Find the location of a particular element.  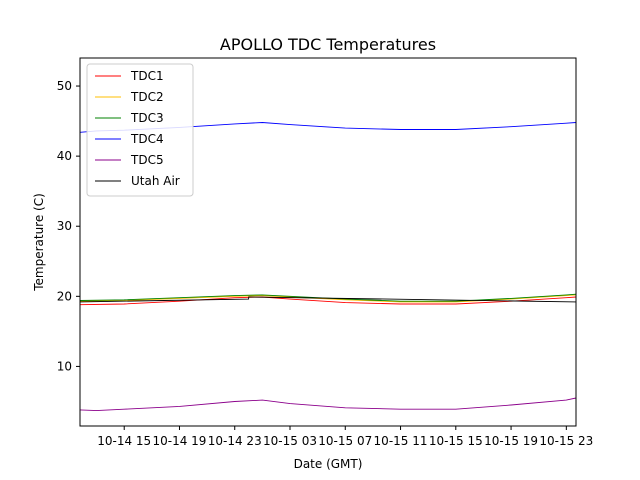

x-tick-label: 10-15 07 is located at coordinates (345, 441).